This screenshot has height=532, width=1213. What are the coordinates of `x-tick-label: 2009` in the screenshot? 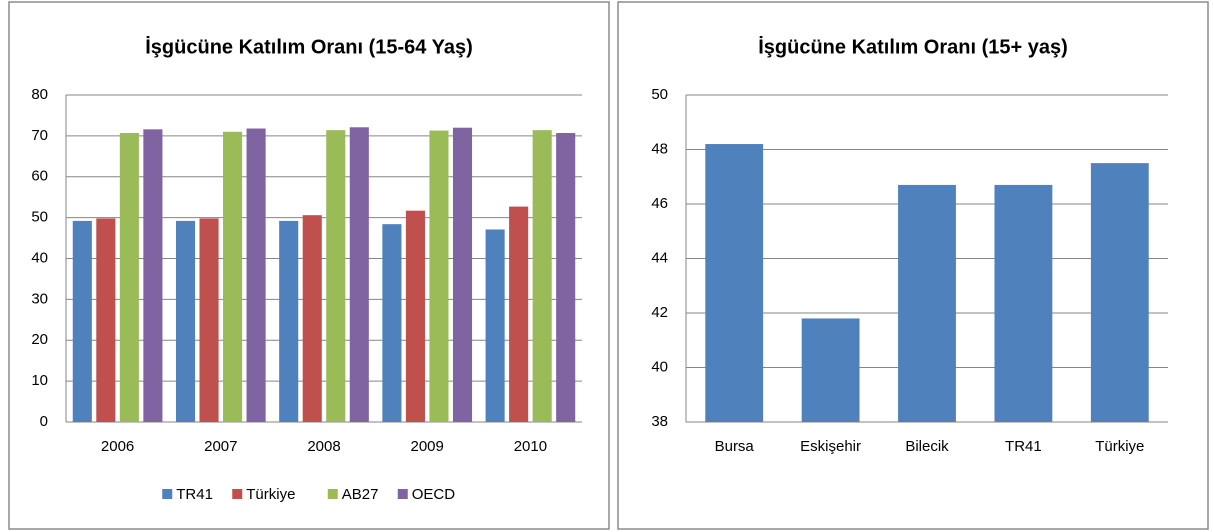 It's located at (427, 446).